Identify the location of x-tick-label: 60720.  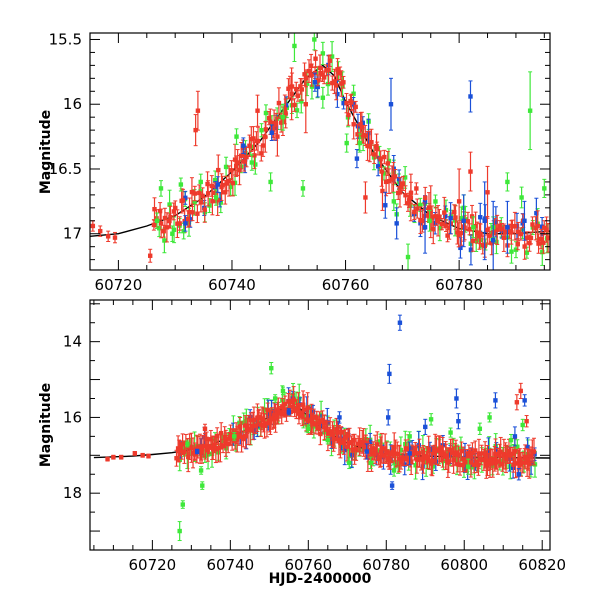
(119, 285).